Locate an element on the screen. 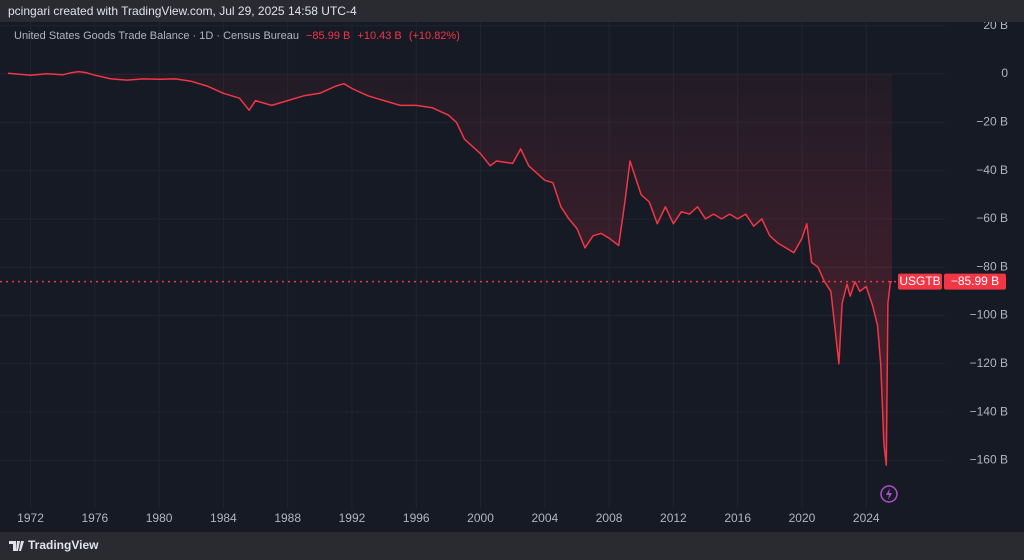 This screenshot has height=560, width=1024. legend-change: +10.43 B is located at coordinates (379, 36).